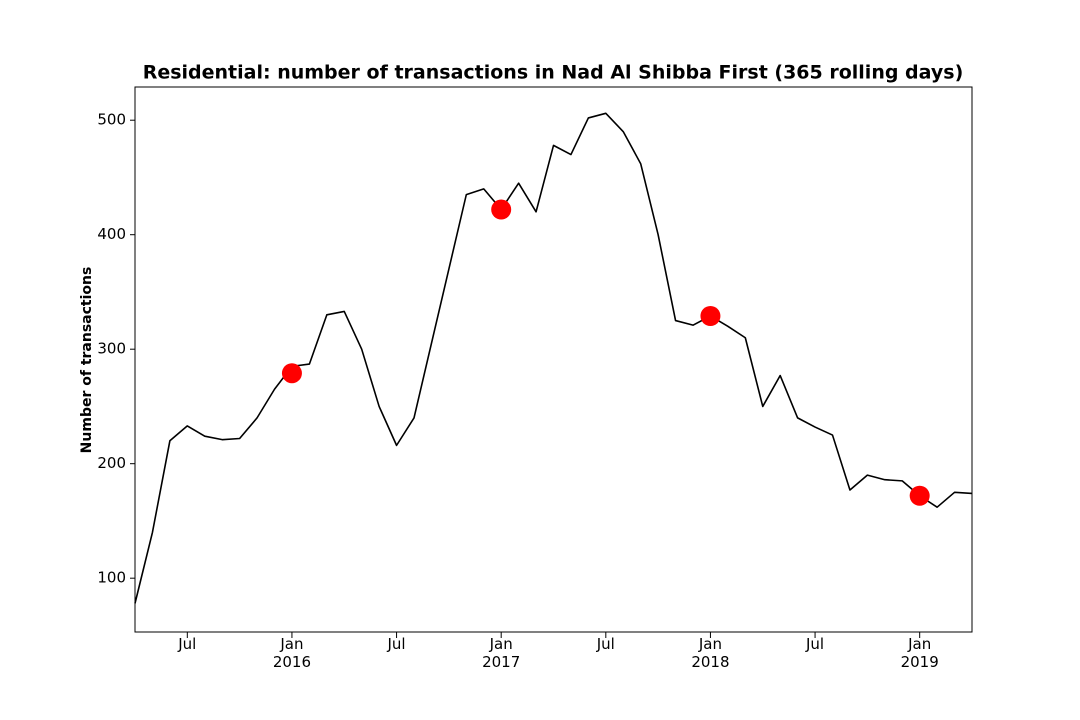 The image size is (1080, 720). What do you see at coordinates (87, 360) in the screenshot?
I see `y-axis-label: Number of transactions` at bounding box center [87, 360].